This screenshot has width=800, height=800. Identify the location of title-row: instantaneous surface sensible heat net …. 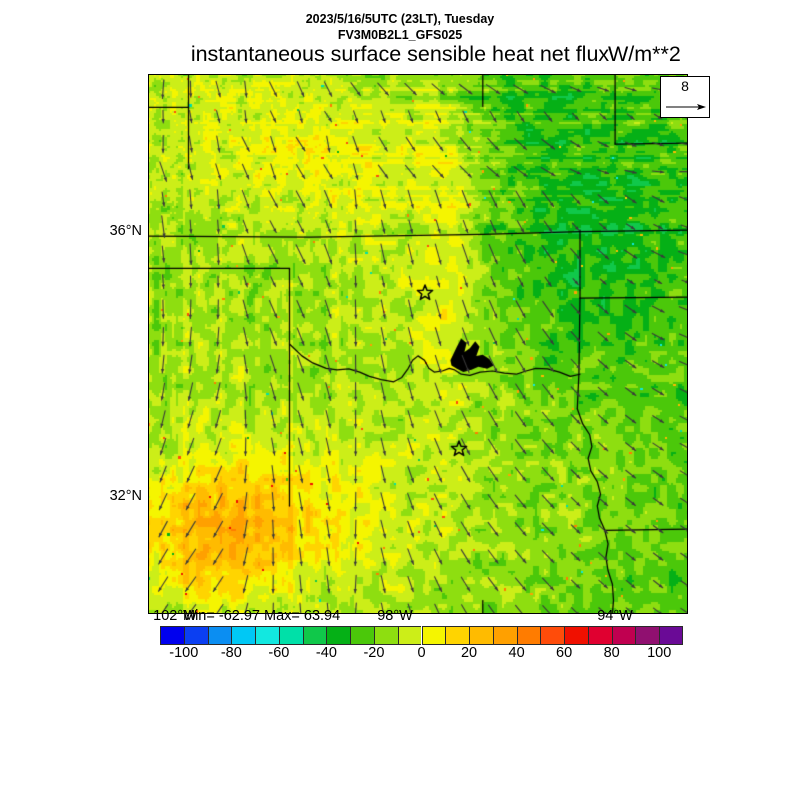
(400, 55).